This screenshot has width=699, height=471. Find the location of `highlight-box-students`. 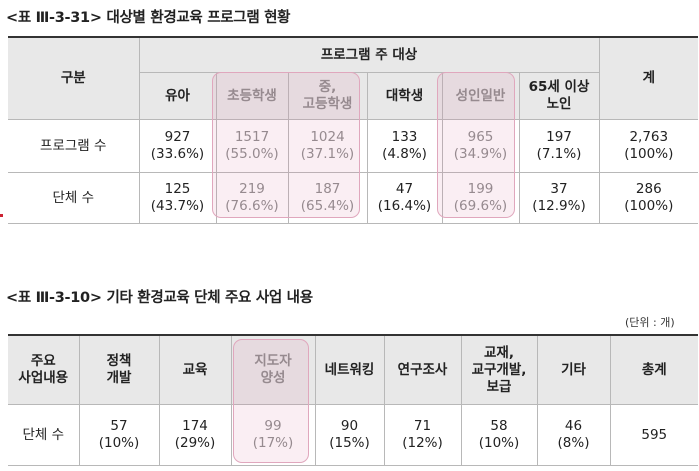

highlight-box-students is located at coordinates (286, 145).